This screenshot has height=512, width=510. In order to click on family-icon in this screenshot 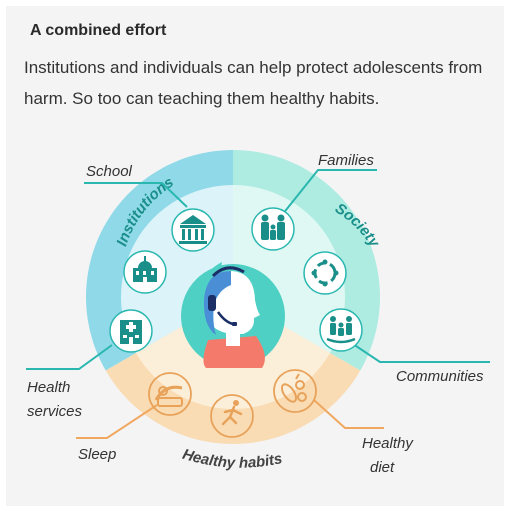, I will do `click(273, 229)`.